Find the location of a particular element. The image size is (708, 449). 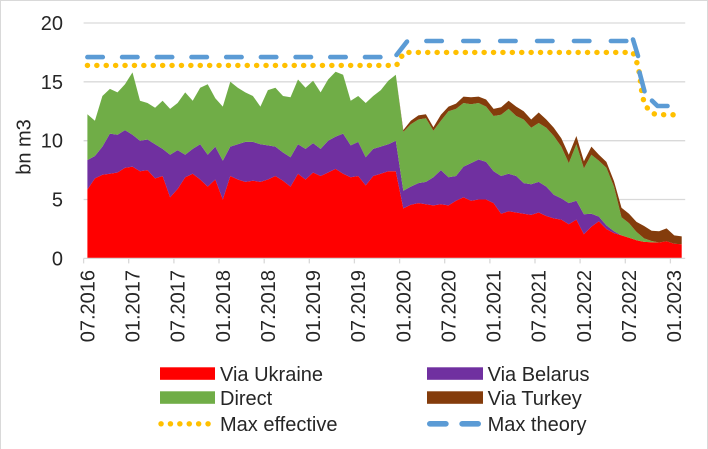

svg-text: 07.2021 is located at coordinates (540, 306).